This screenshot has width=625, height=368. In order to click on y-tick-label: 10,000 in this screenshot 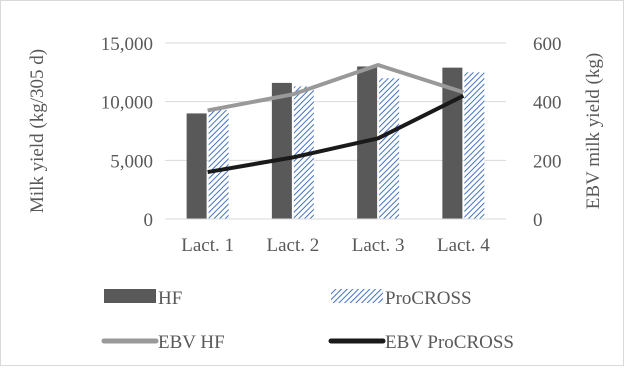, I will do `click(127, 103)`.